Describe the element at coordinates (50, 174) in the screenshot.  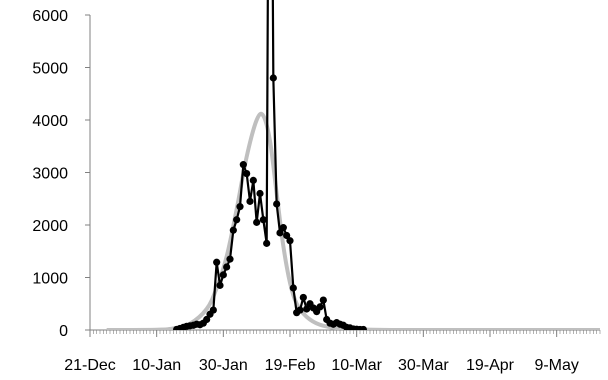
I see `y-tick-label: 3000` at that location.